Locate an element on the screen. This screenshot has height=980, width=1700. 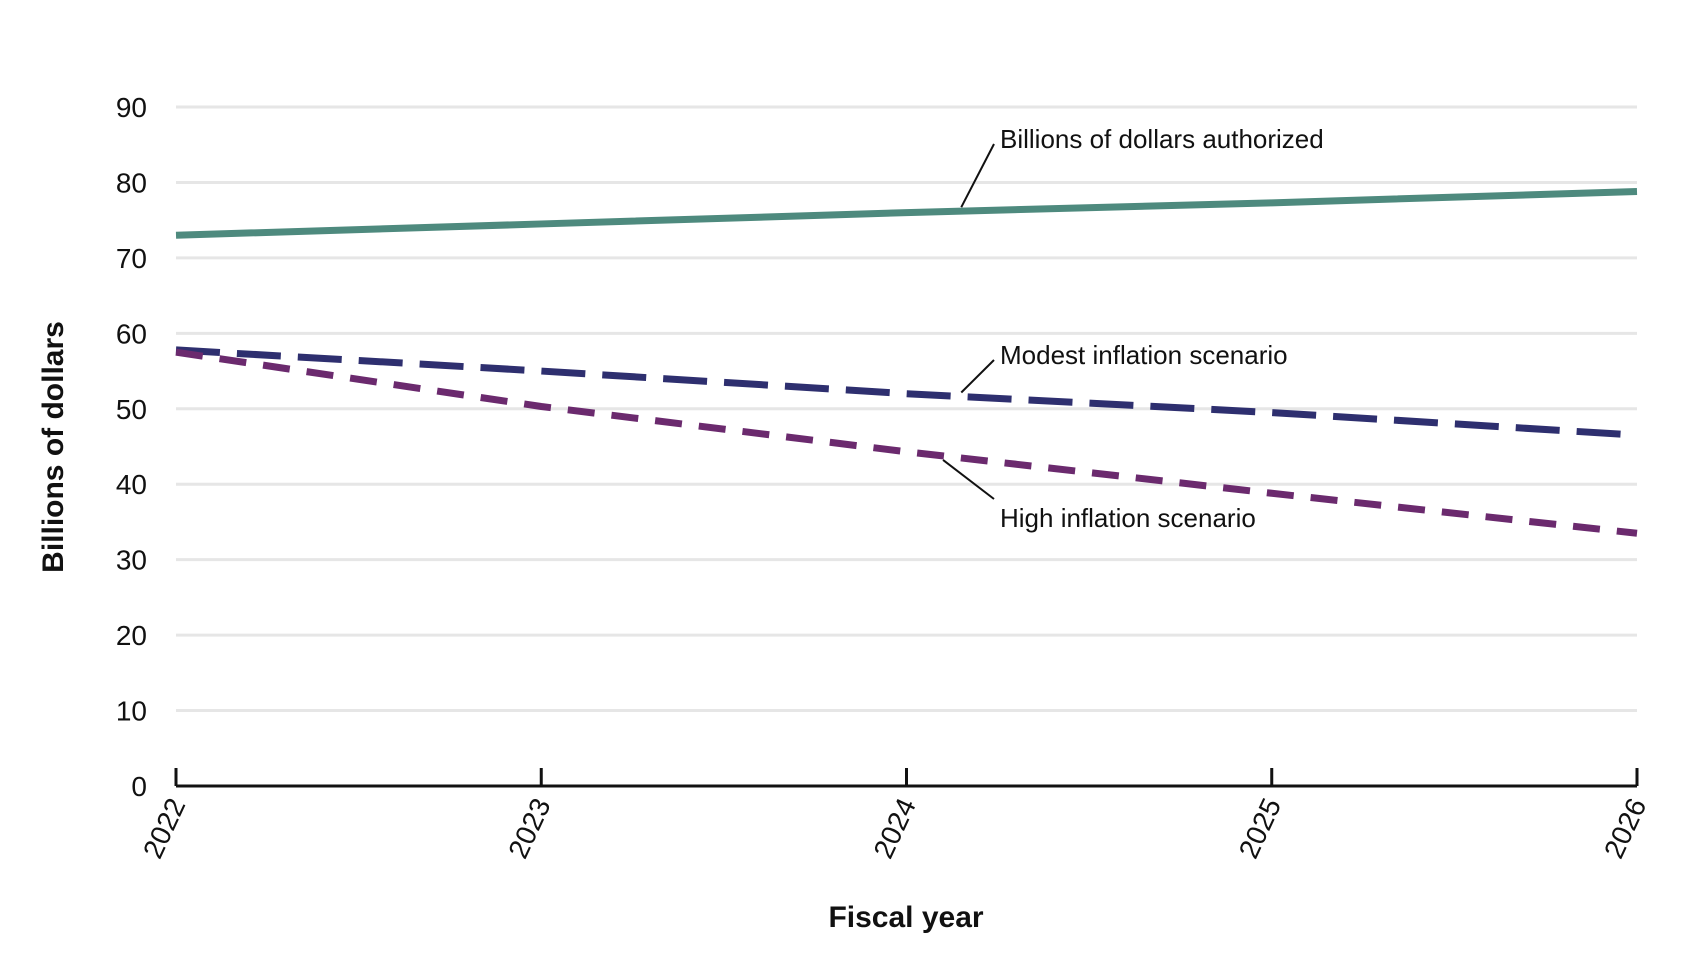
y-tick-label: 30 is located at coordinates (131, 560).